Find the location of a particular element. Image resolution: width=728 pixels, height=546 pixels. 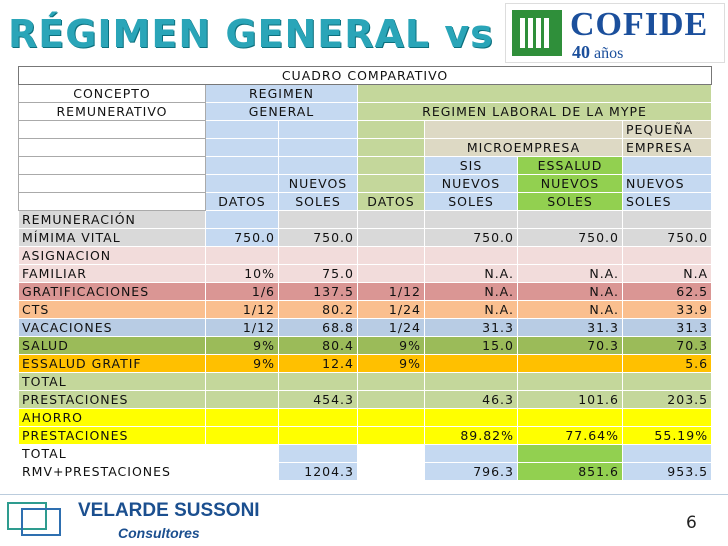

header-pe-nuevos: NUEVOS is located at coordinates (667, 183).